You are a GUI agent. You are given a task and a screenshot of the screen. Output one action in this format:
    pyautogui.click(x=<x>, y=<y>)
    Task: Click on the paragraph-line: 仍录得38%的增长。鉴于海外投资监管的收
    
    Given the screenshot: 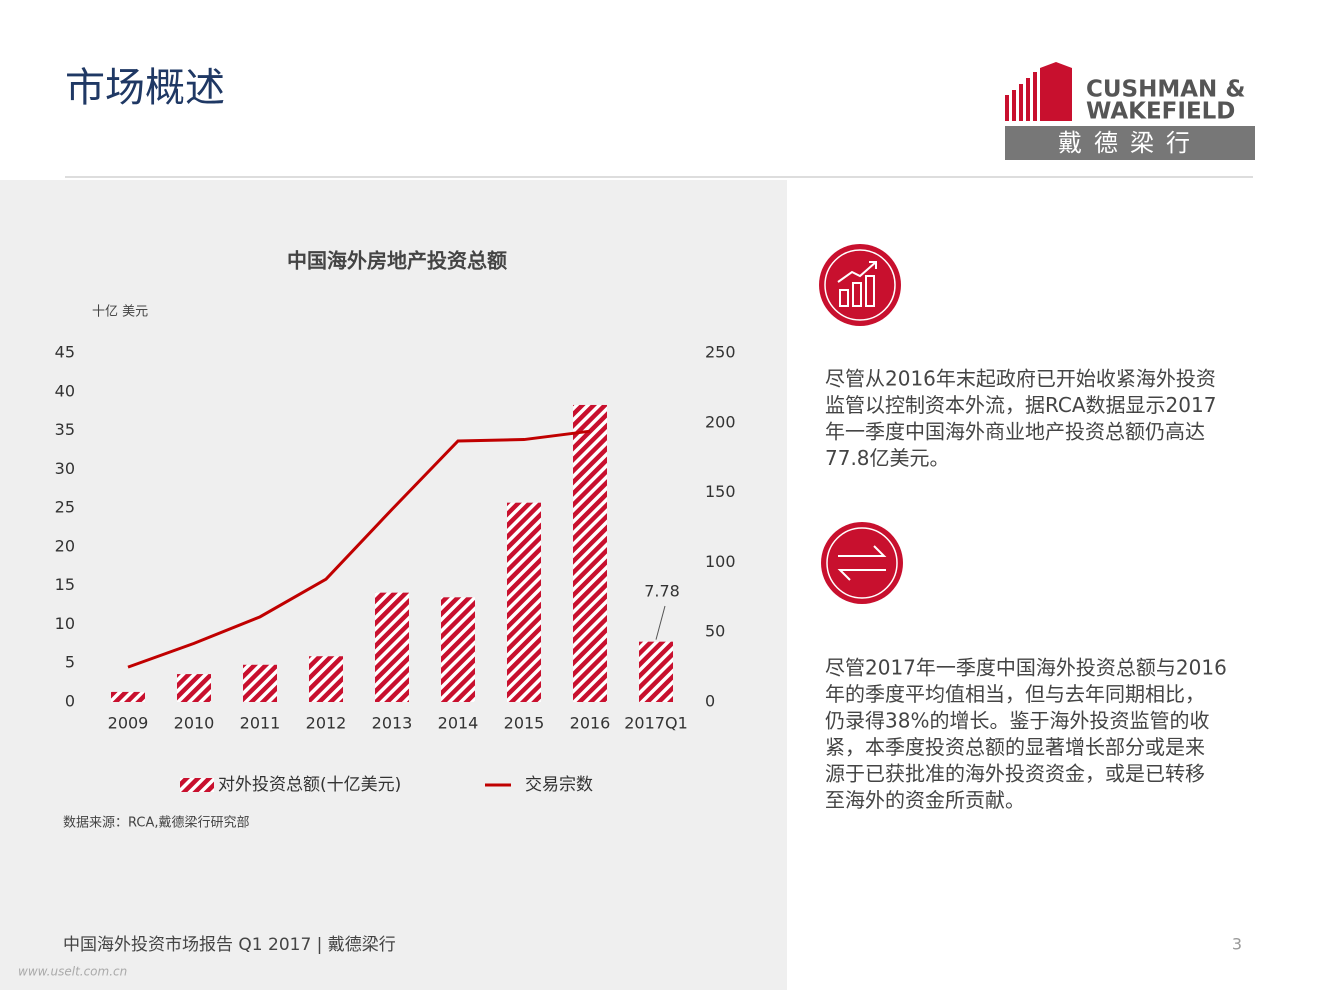 What is the action you would take?
    pyautogui.click(x=1017, y=721)
    